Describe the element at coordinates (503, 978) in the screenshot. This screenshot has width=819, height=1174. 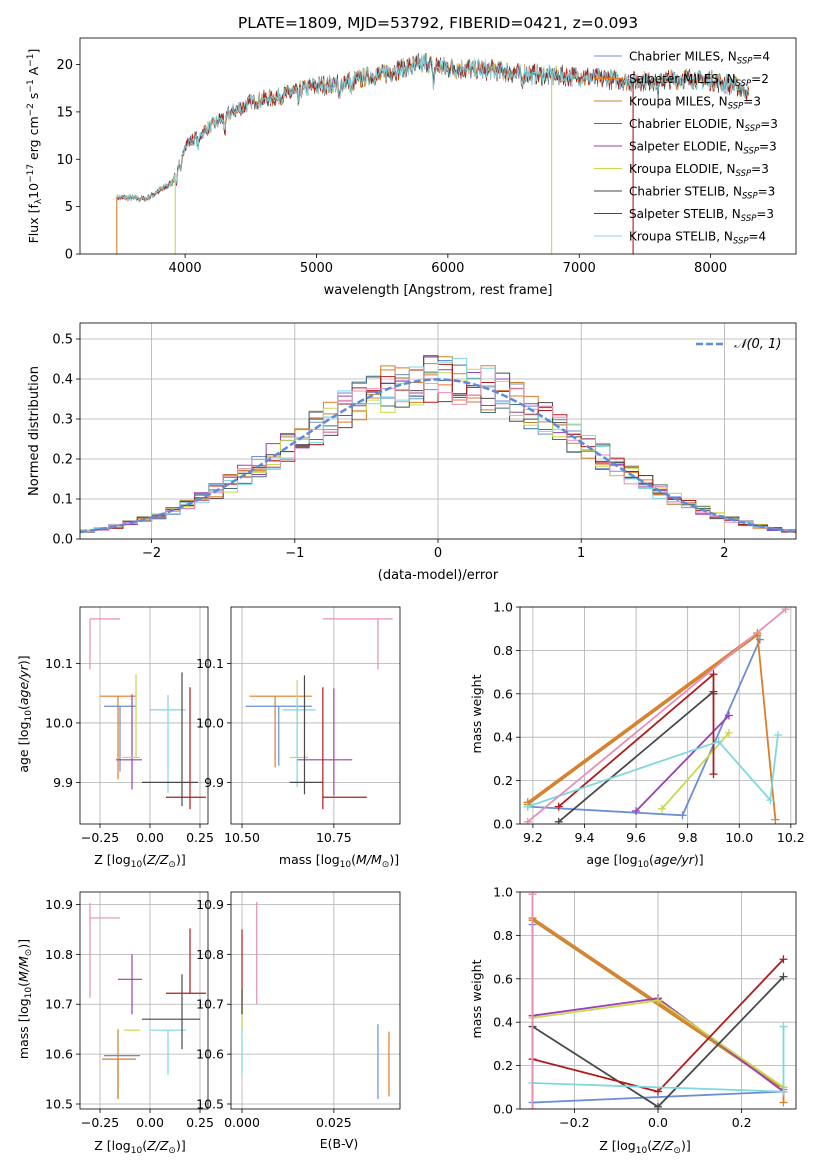
I see `y-tick-label: 0.6` at that location.